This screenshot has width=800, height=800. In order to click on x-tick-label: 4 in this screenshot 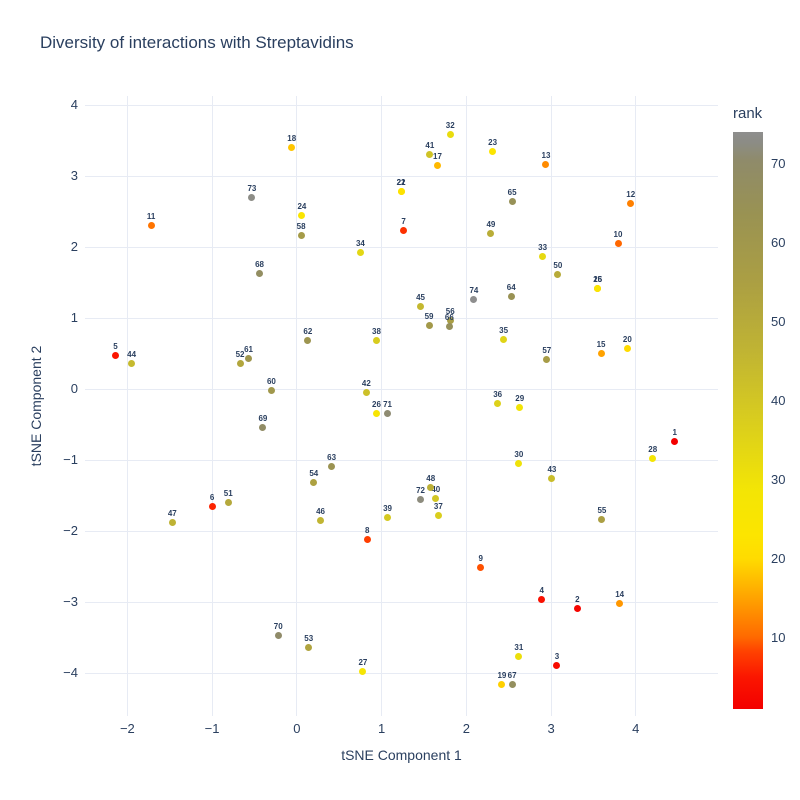, I will do `click(636, 728)`.